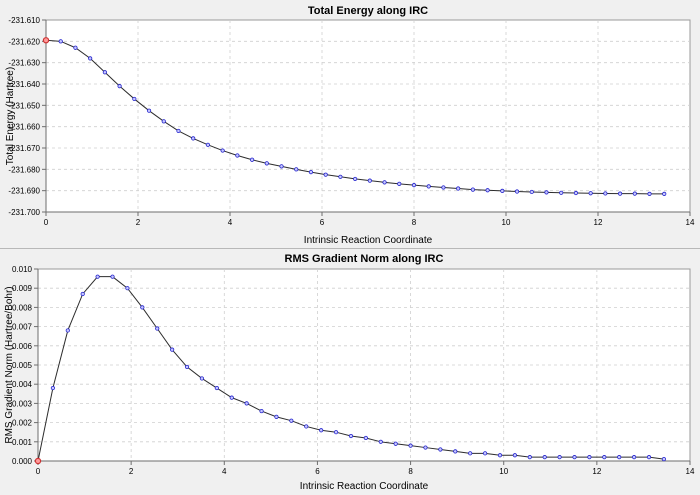 This screenshot has width=700, height=495. What do you see at coordinates (38, 471) in the screenshot?
I see `x-tick-label: 0` at bounding box center [38, 471].